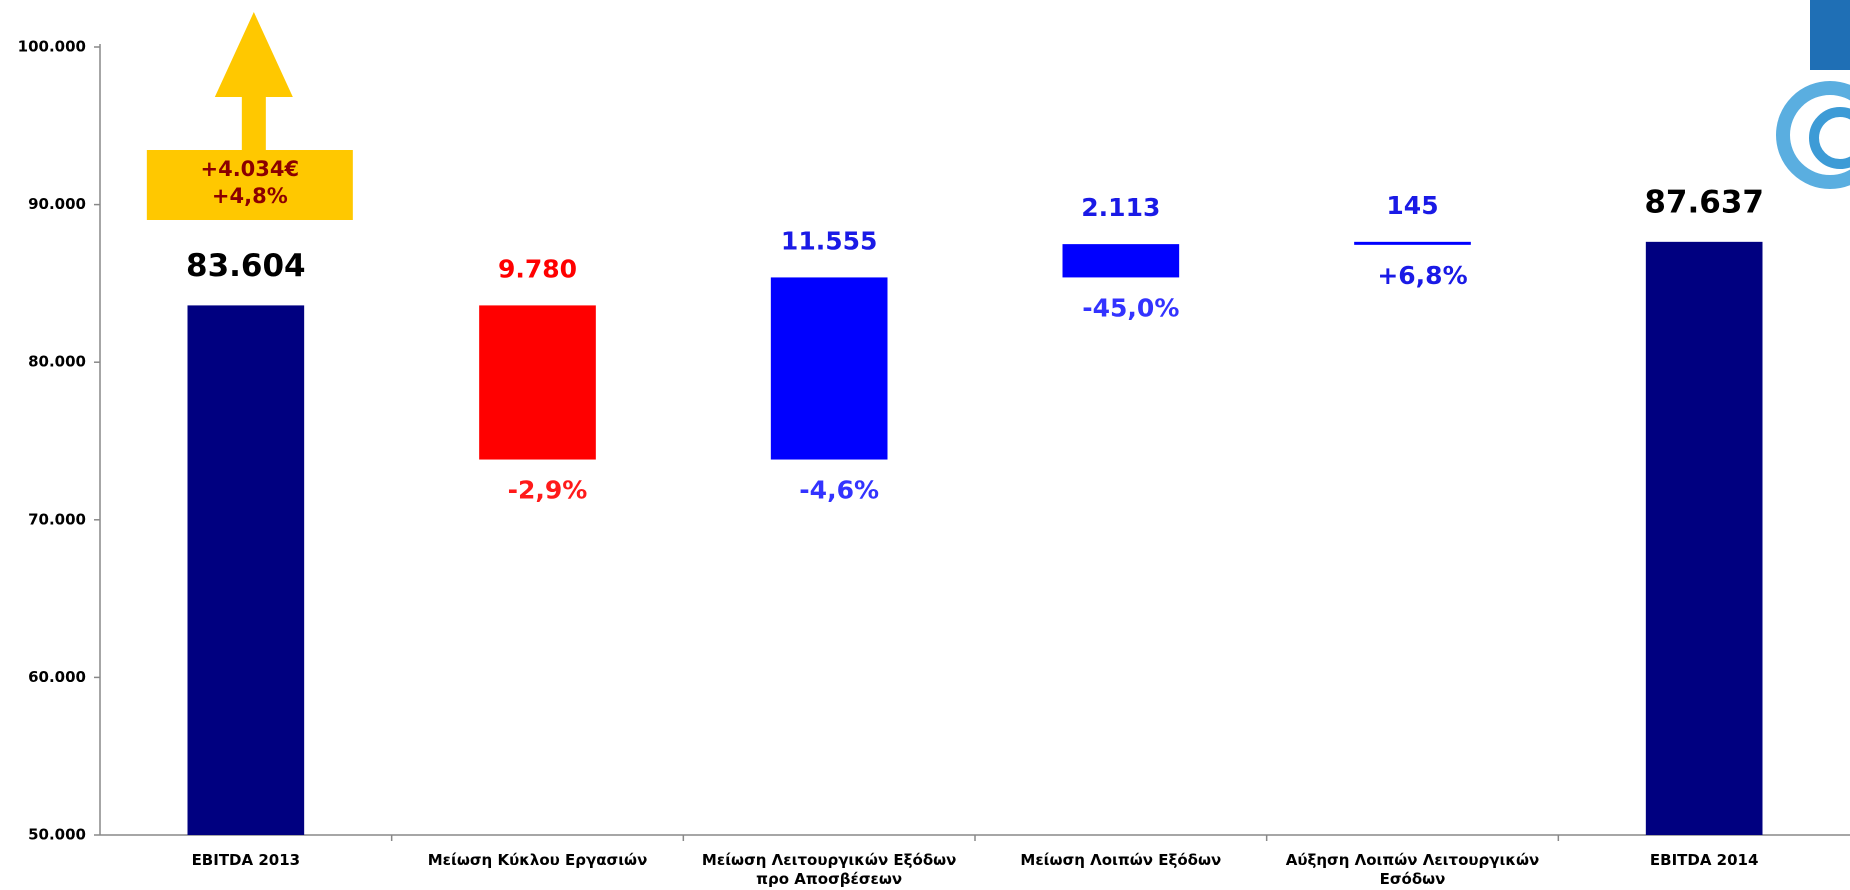 The height and width of the screenshot is (890, 1850). I want to click on x-tick-line: Αύξηση Λοιπών Λειτουργικών, so click(1412, 860).